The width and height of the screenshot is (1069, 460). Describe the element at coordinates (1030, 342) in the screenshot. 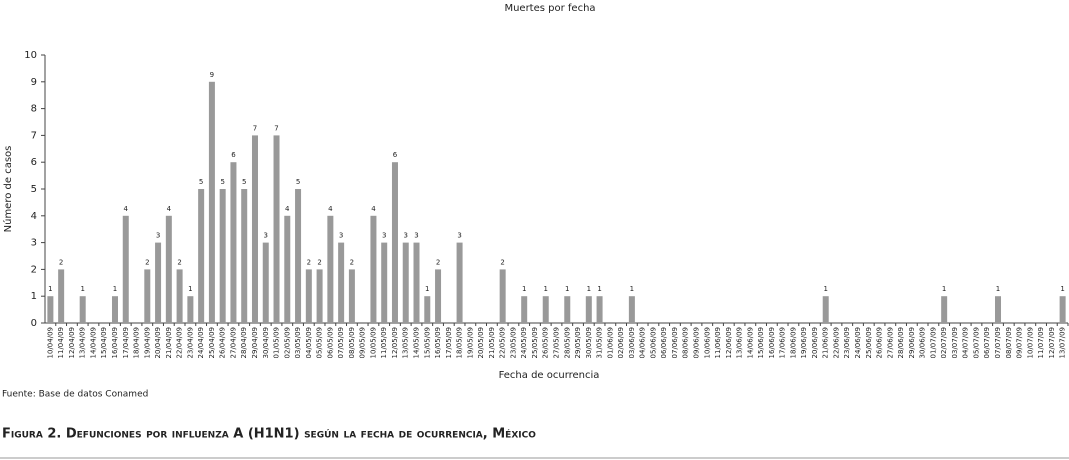

I see `x-tick-label: 10/07/09` at that location.